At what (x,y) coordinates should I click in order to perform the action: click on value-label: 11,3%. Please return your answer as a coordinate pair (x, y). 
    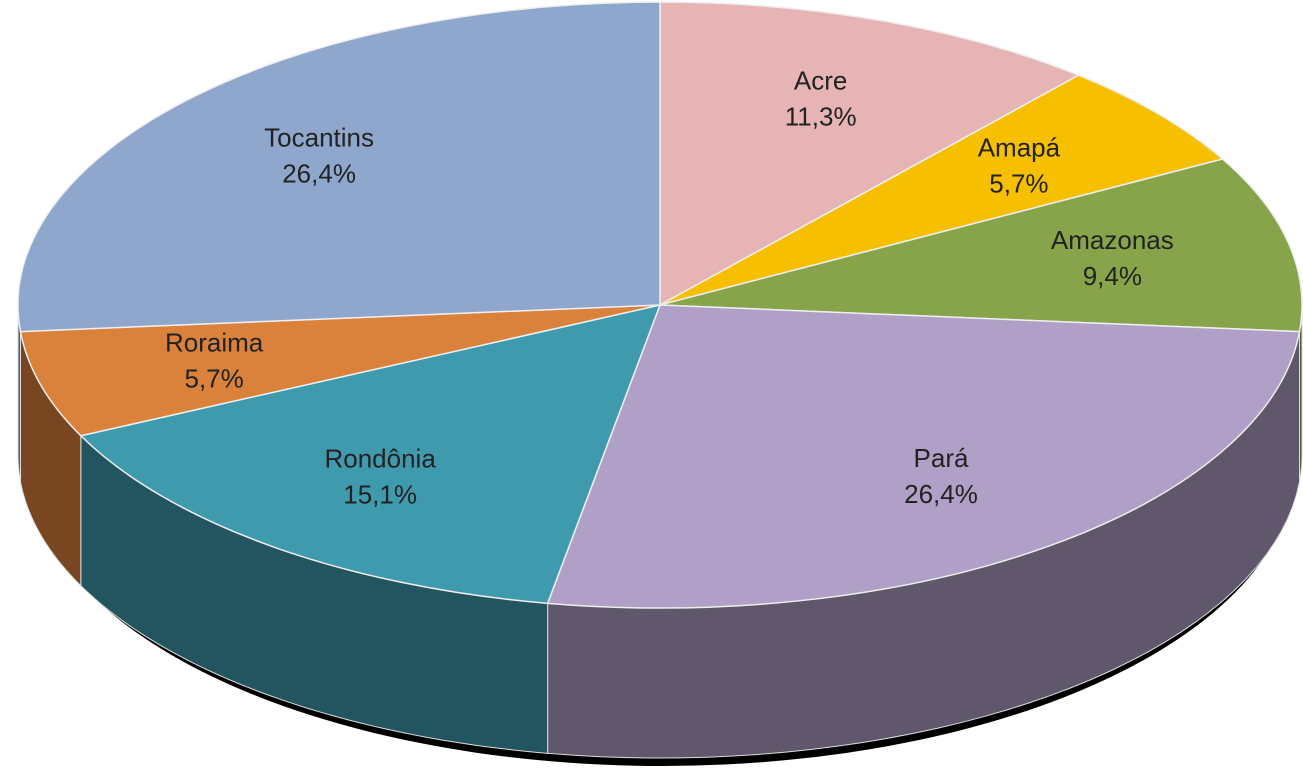
    Looking at the image, I should click on (821, 116).